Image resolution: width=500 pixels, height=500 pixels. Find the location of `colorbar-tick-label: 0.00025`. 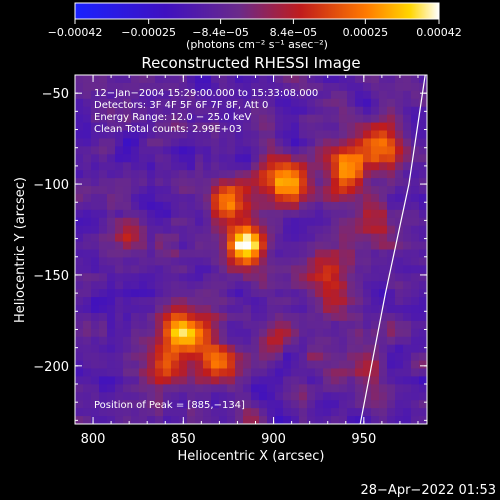

colorbar-tick-label: 0.00025 is located at coordinates (366, 32).